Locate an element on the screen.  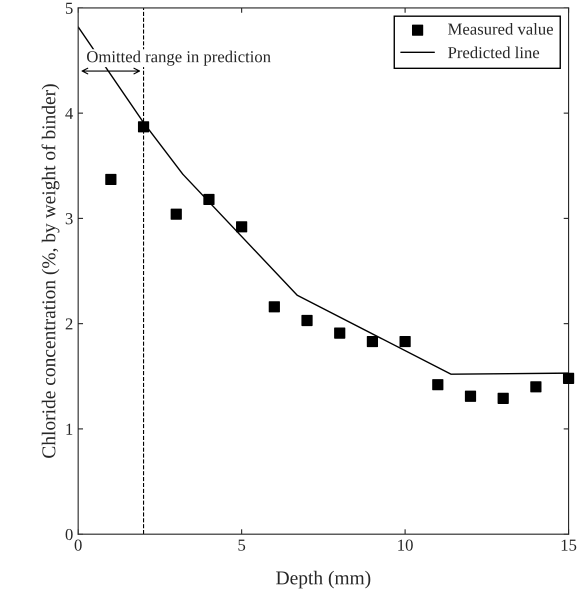
legend-label: Predicted line is located at coordinates (494, 52).